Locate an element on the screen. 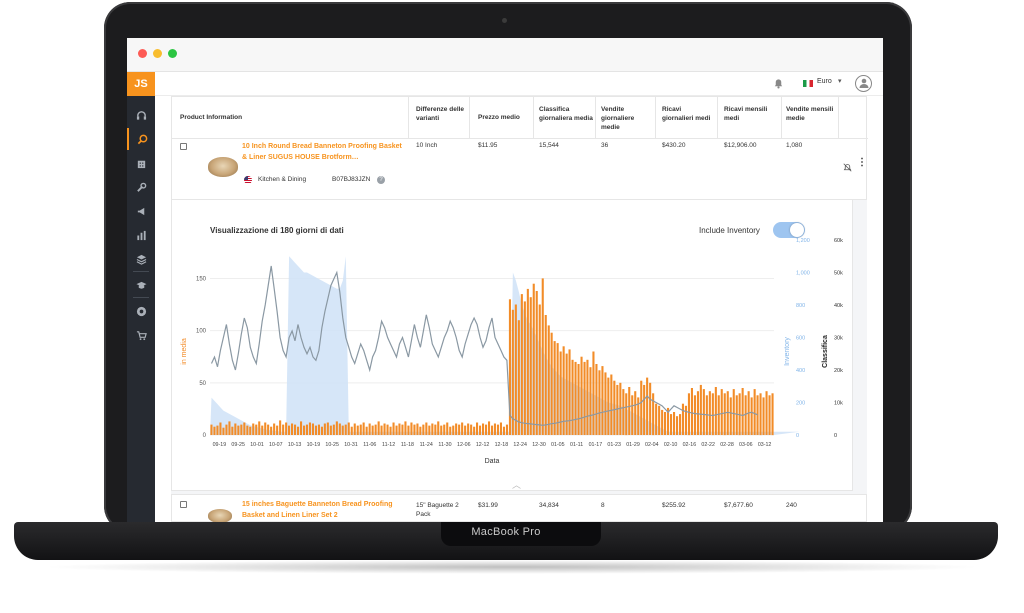  cart-icon is located at coordinates (141, 335).